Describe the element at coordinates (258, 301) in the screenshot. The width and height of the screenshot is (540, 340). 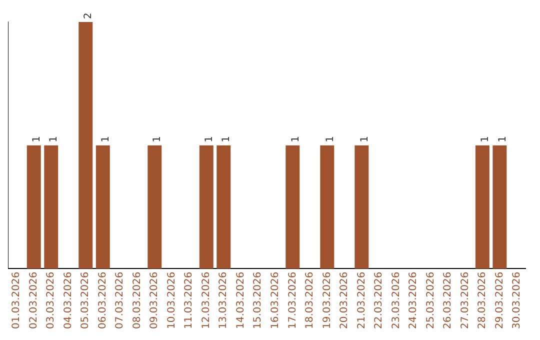
I see `x-tick-label: 15.03.2026` at that location.